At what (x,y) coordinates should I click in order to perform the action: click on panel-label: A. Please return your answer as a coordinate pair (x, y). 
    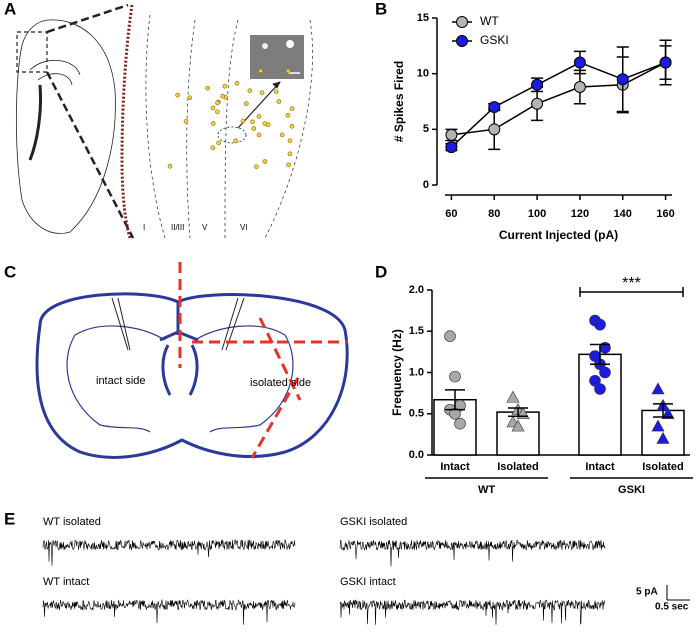
    Looking at the image, I should click on (10, 9).